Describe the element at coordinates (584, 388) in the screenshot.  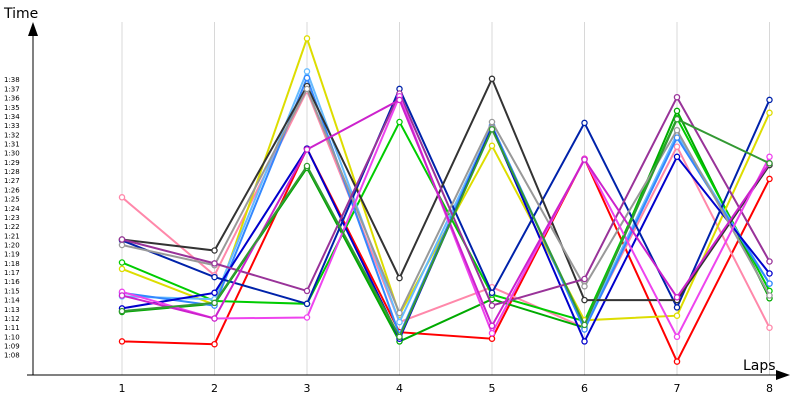
I see `x-tick-label: 6` at that location.